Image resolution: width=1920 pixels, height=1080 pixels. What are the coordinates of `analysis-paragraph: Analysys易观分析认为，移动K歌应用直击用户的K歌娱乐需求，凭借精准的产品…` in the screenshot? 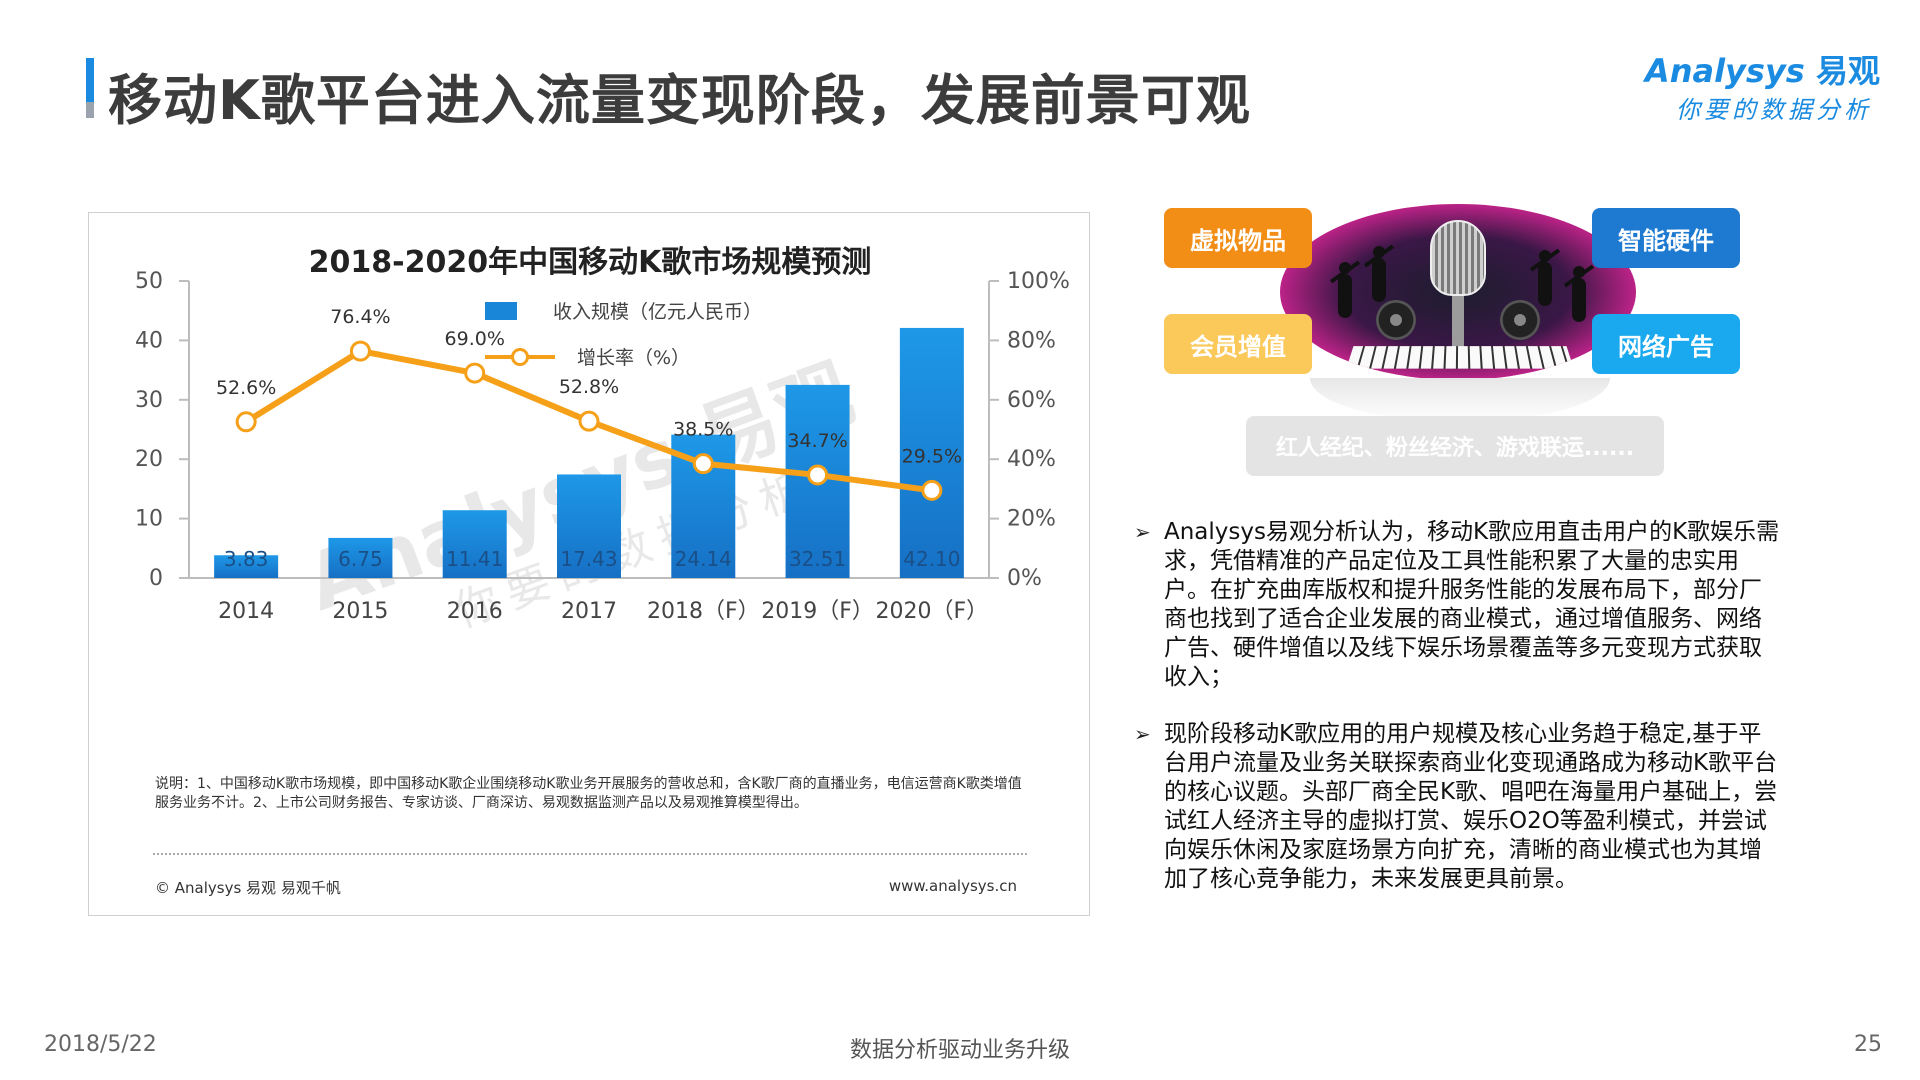 It's located at (1455, 605).